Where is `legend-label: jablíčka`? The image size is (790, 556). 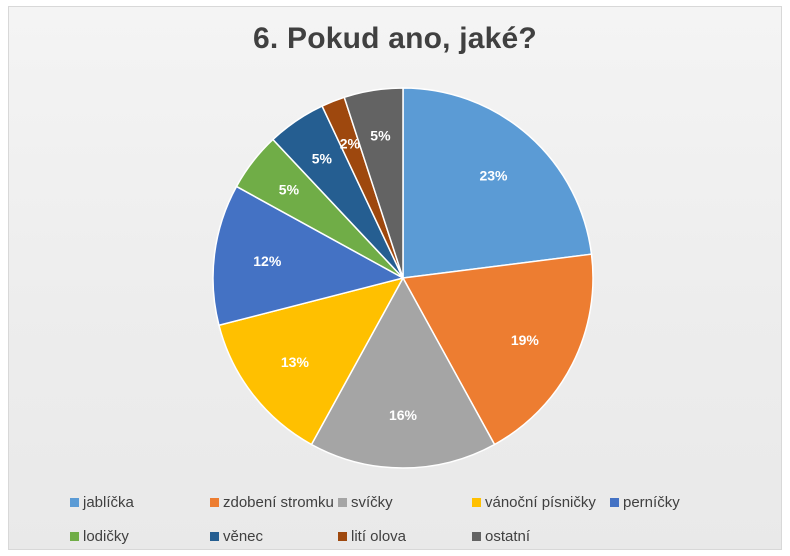 legend-label: jablíčka is located at coordinates (108, 502).